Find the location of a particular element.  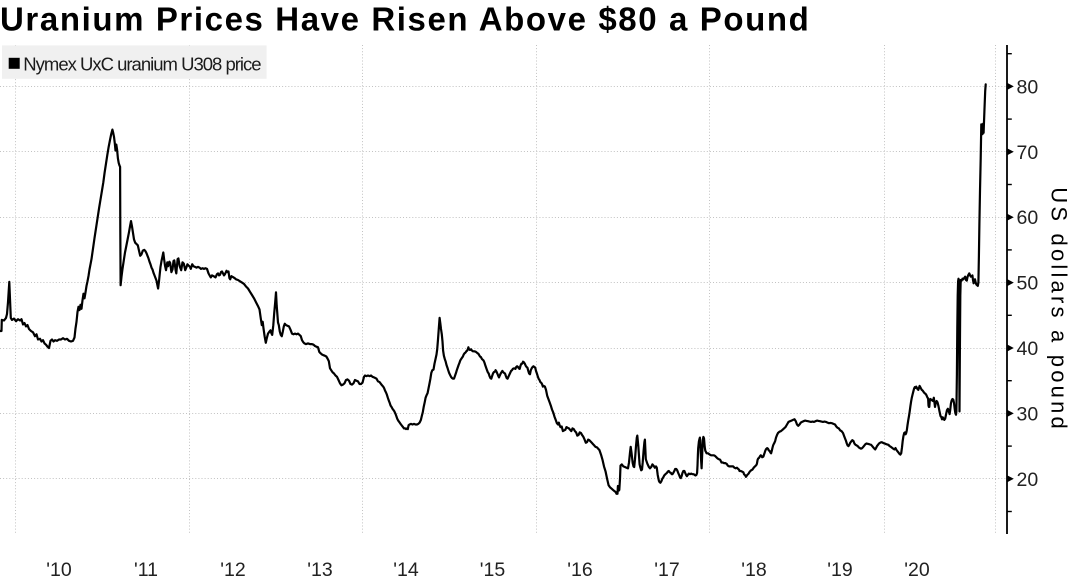

svg-text: '12 is located at coordinates (232, 570).